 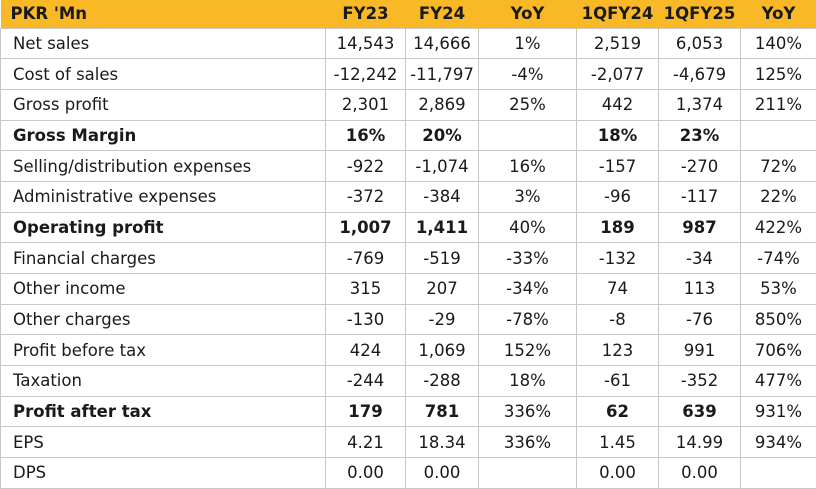 What do you see at coordinates (366, 196) in the screenshot?
I see `row-value: -372` at bounding box center [366, 196].